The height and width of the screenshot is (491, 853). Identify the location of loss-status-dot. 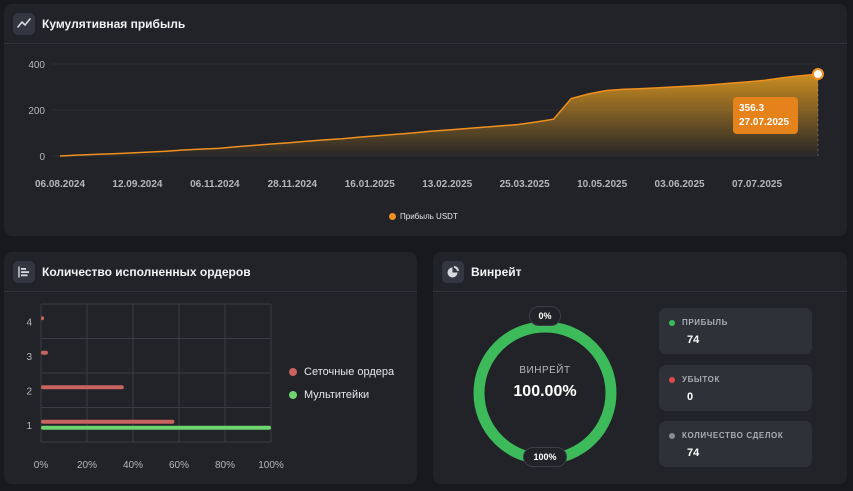
(672, 379).